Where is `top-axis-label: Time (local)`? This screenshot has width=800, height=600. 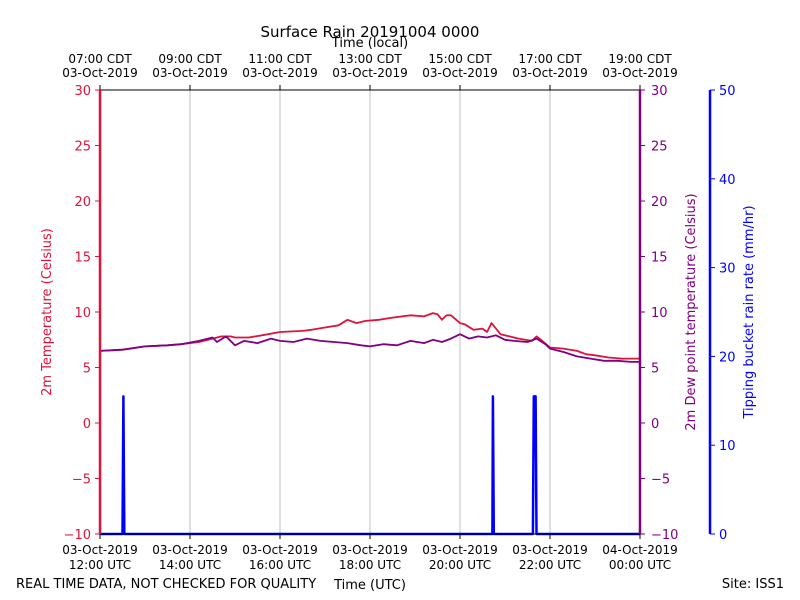 top-axis-label: Time (local) is located at coordinates (369, 43).